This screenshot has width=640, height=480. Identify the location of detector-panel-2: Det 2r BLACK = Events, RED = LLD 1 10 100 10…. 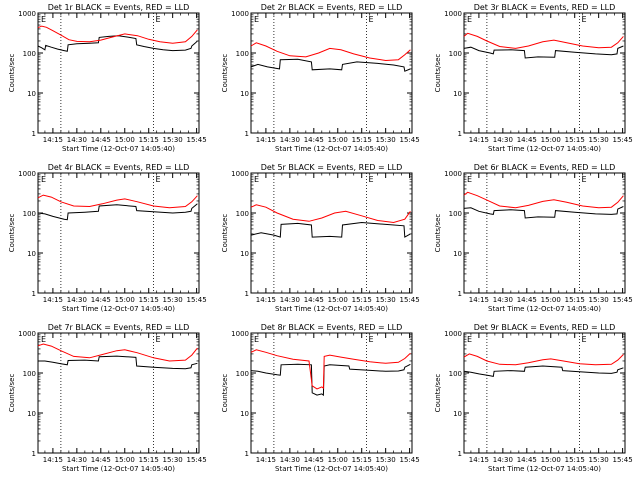
(320, 78).